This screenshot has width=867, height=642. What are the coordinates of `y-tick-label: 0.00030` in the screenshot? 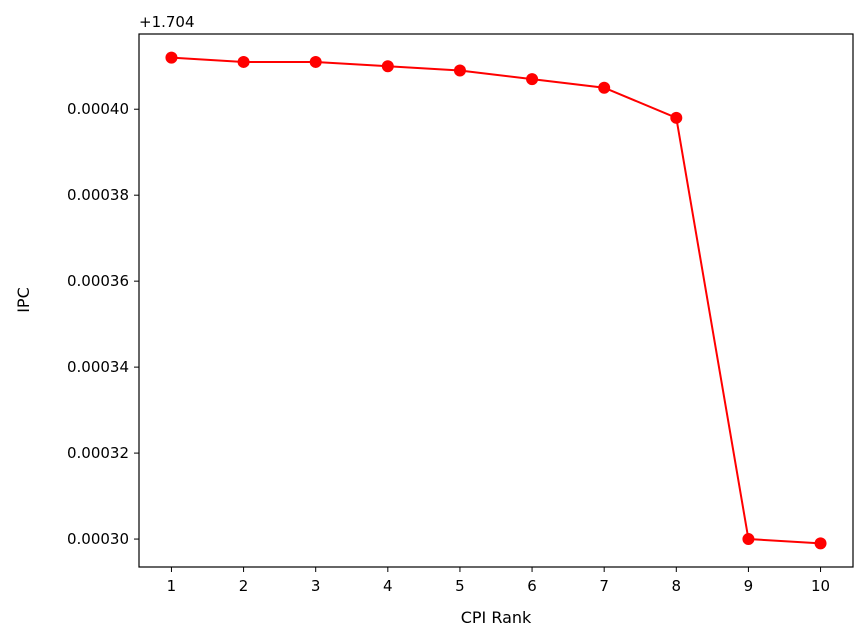 It's located at (98, 539).